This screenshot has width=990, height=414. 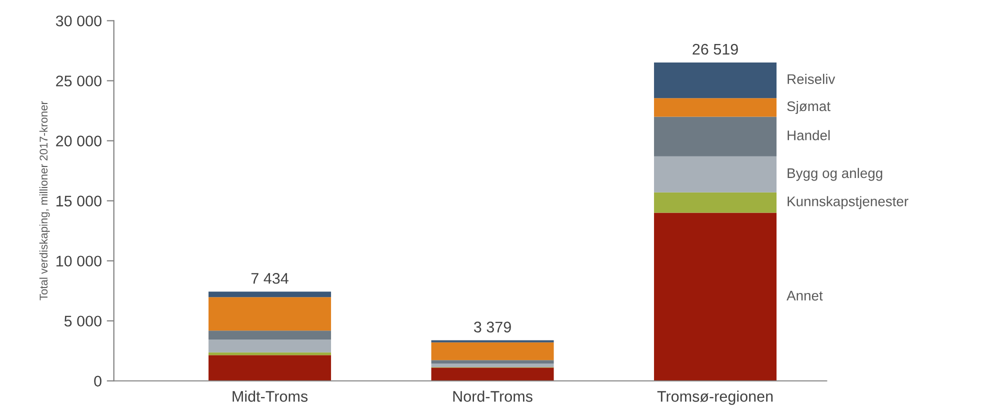 I want to click on series-label: Reiseliv, so click(x=812, y=79).